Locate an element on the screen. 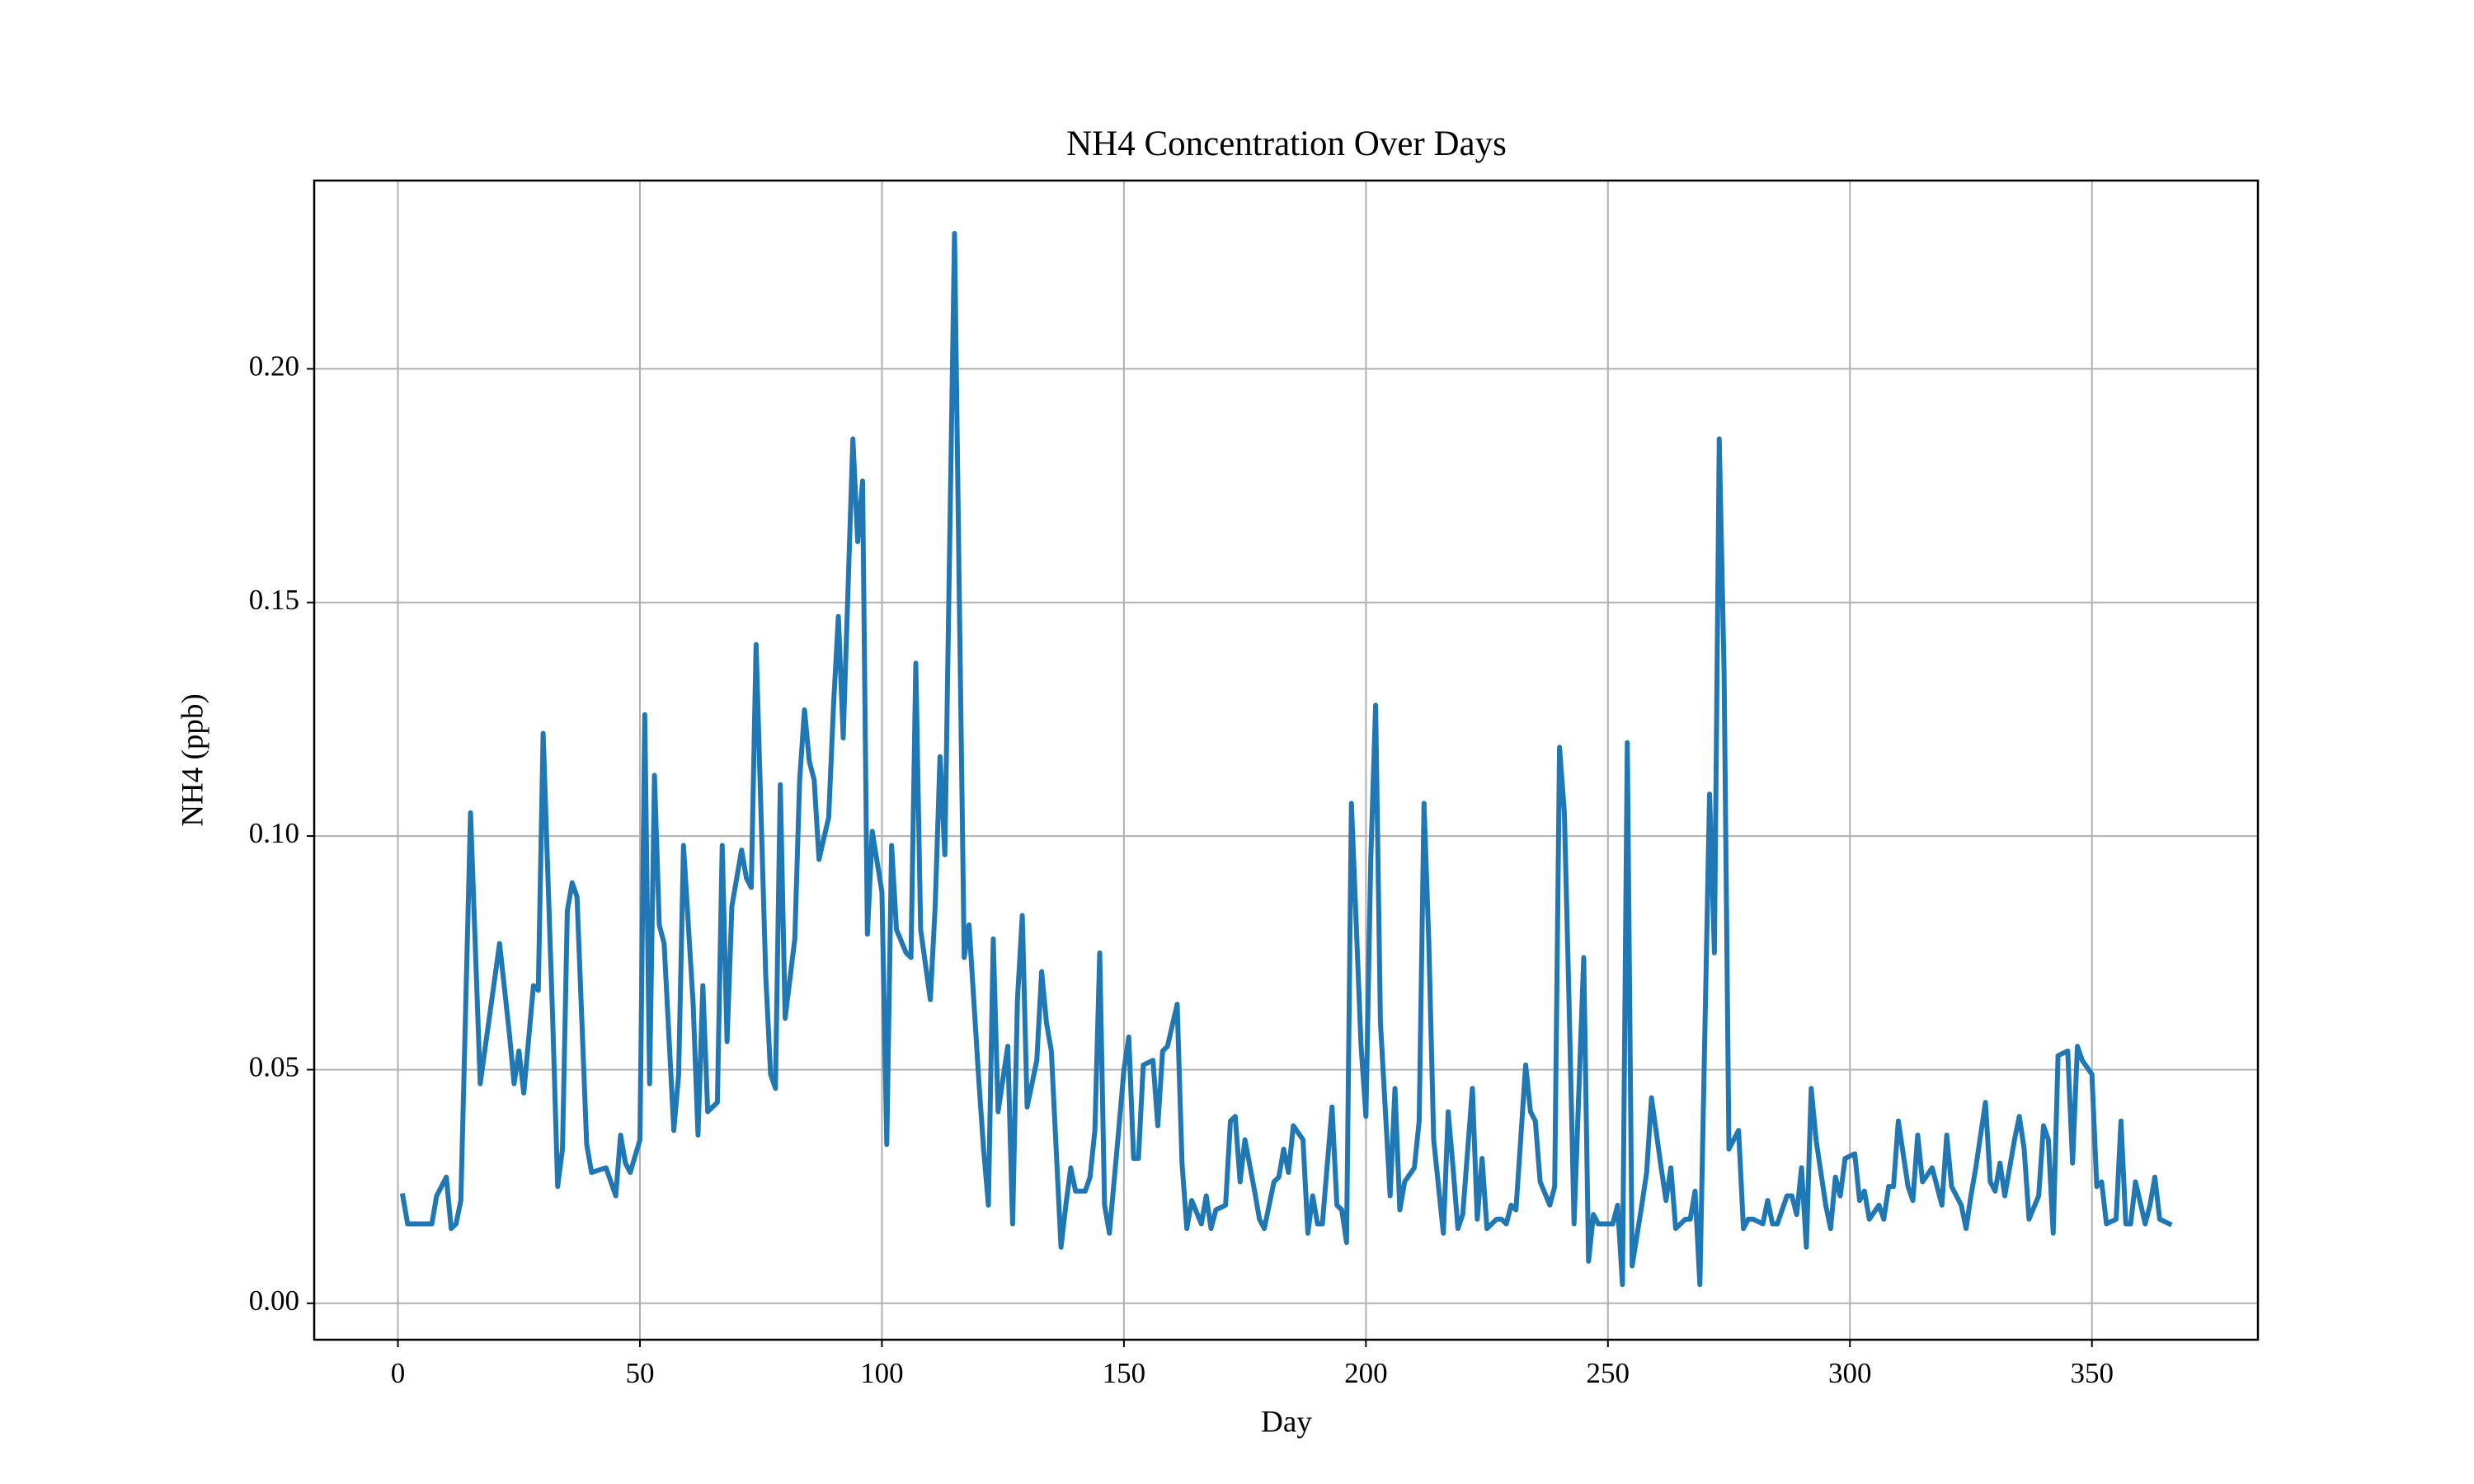 This screenshot has width=2474, height=1484. x-tick-label: 250 is located at coordinates (1608, 1373).